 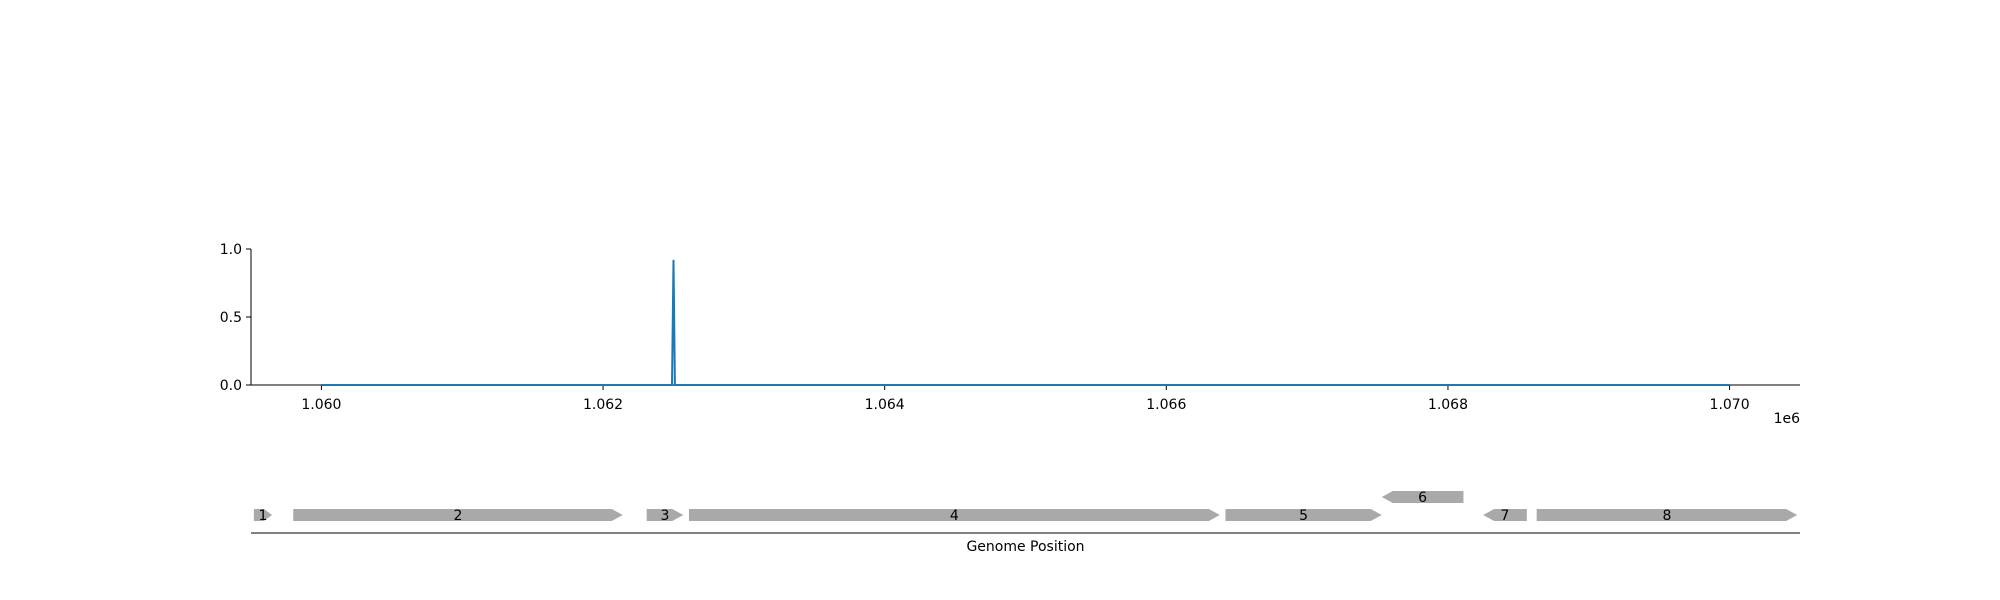 I want to click on signal-series-line, so click(x=1025, y=322).